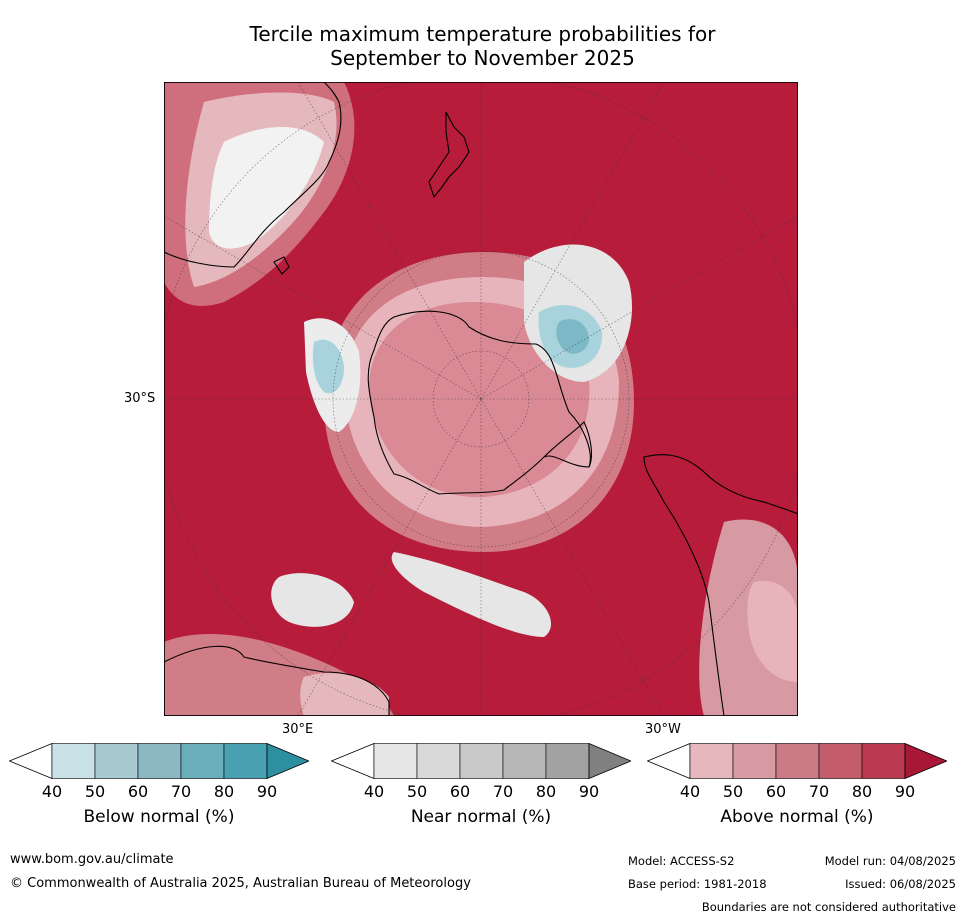 The image size is (965, 919). Describe the element at coordinates (92, 859) in the screenshot. I see `website-link: www.bom.gov.au/climate` at that location.